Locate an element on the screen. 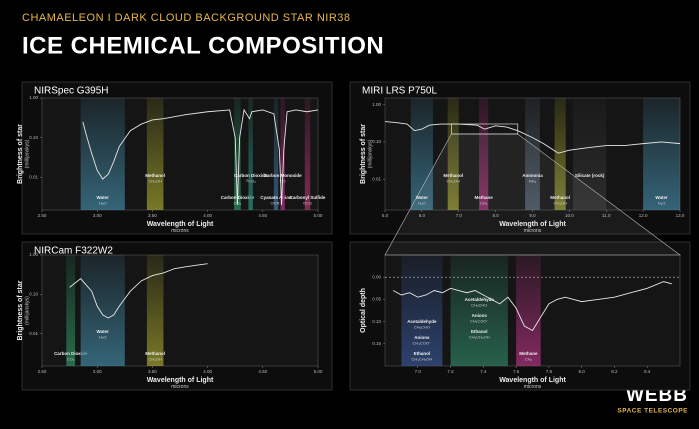 This screenshot has height=429, width=699. logo-tagline: SPACE TELESCOPE is located at coordinates (652, 411).